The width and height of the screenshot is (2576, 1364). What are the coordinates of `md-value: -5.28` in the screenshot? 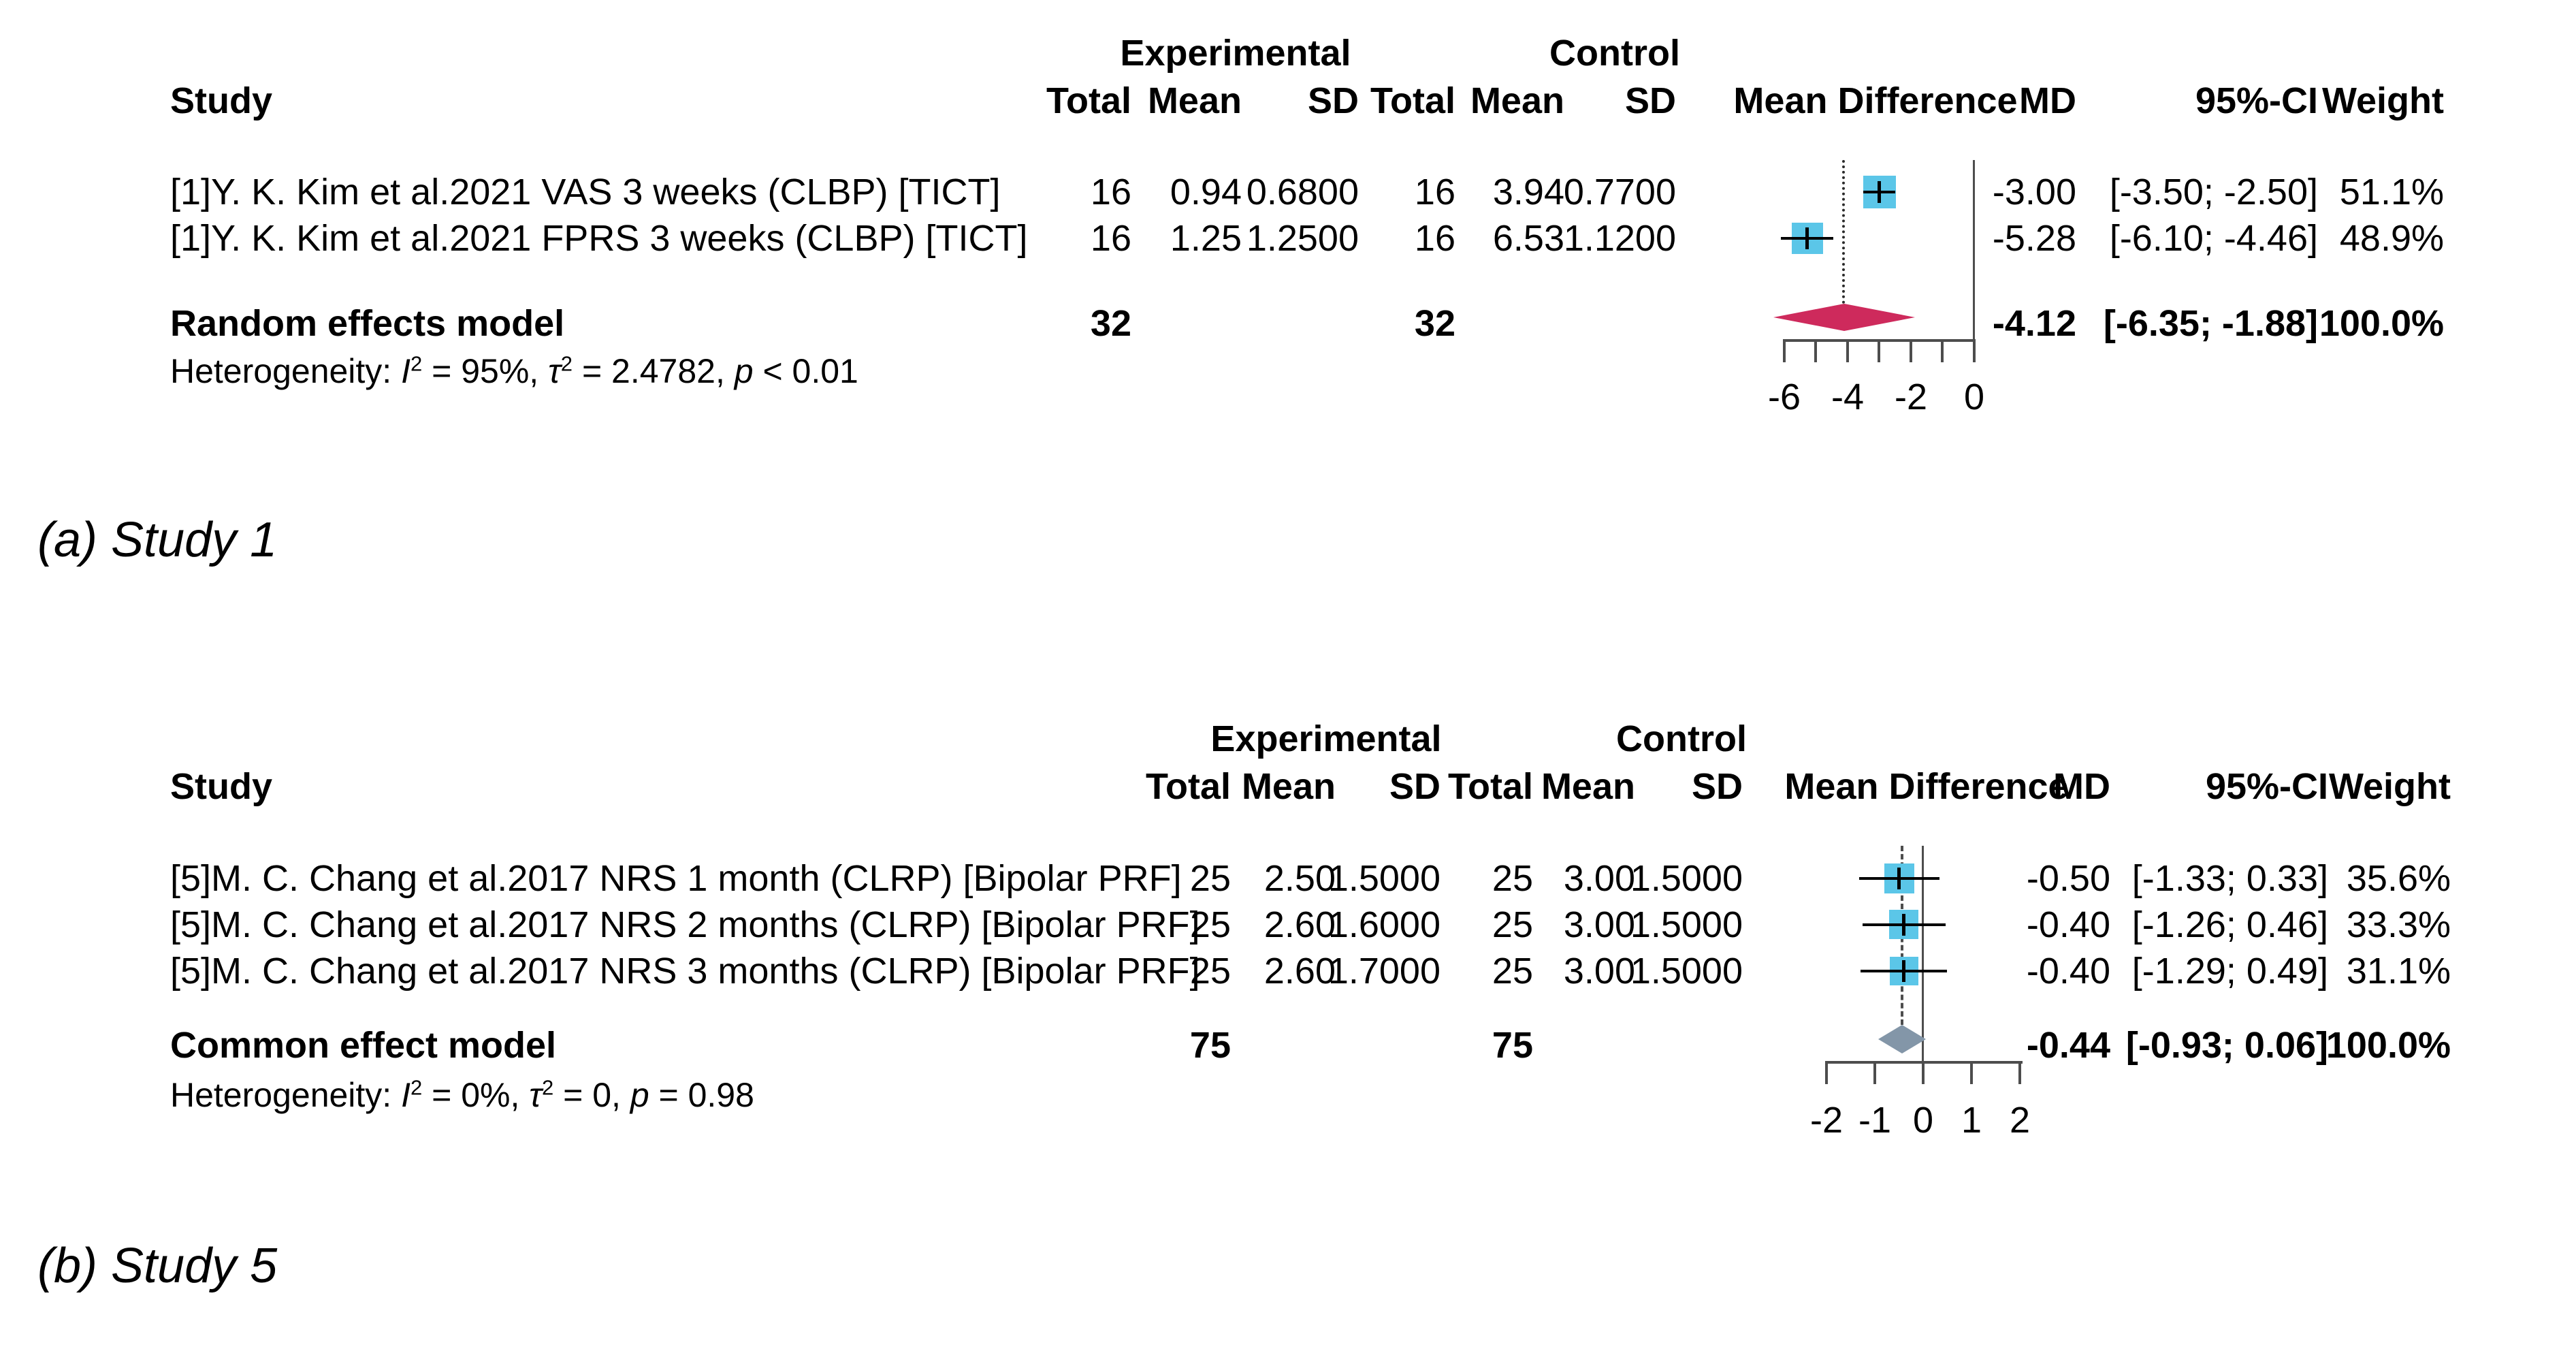 It's located at (2034, 239).